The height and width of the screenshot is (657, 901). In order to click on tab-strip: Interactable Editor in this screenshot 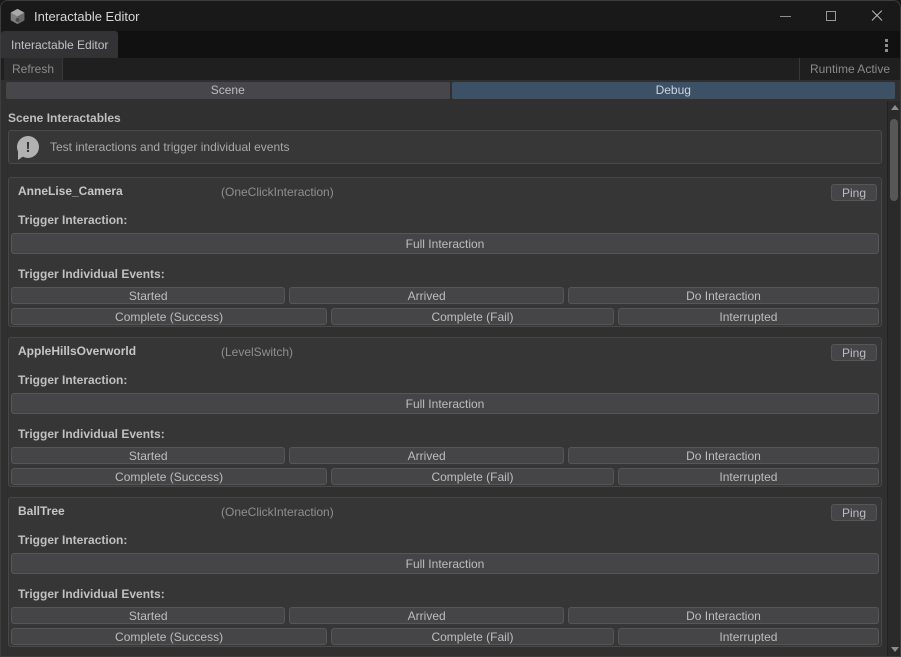, I will do `click(450, 44)`.